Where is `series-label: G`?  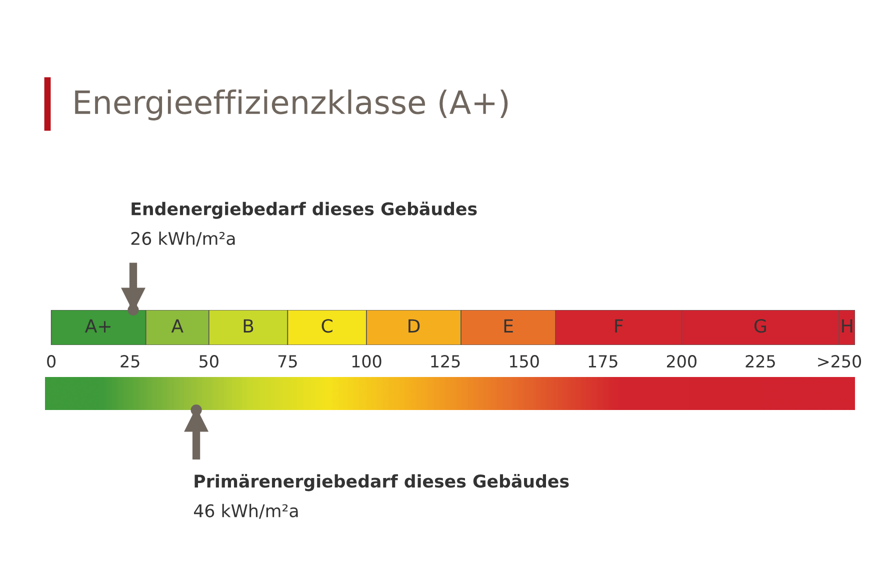 series-label: G is located at coordinates (760, 326).